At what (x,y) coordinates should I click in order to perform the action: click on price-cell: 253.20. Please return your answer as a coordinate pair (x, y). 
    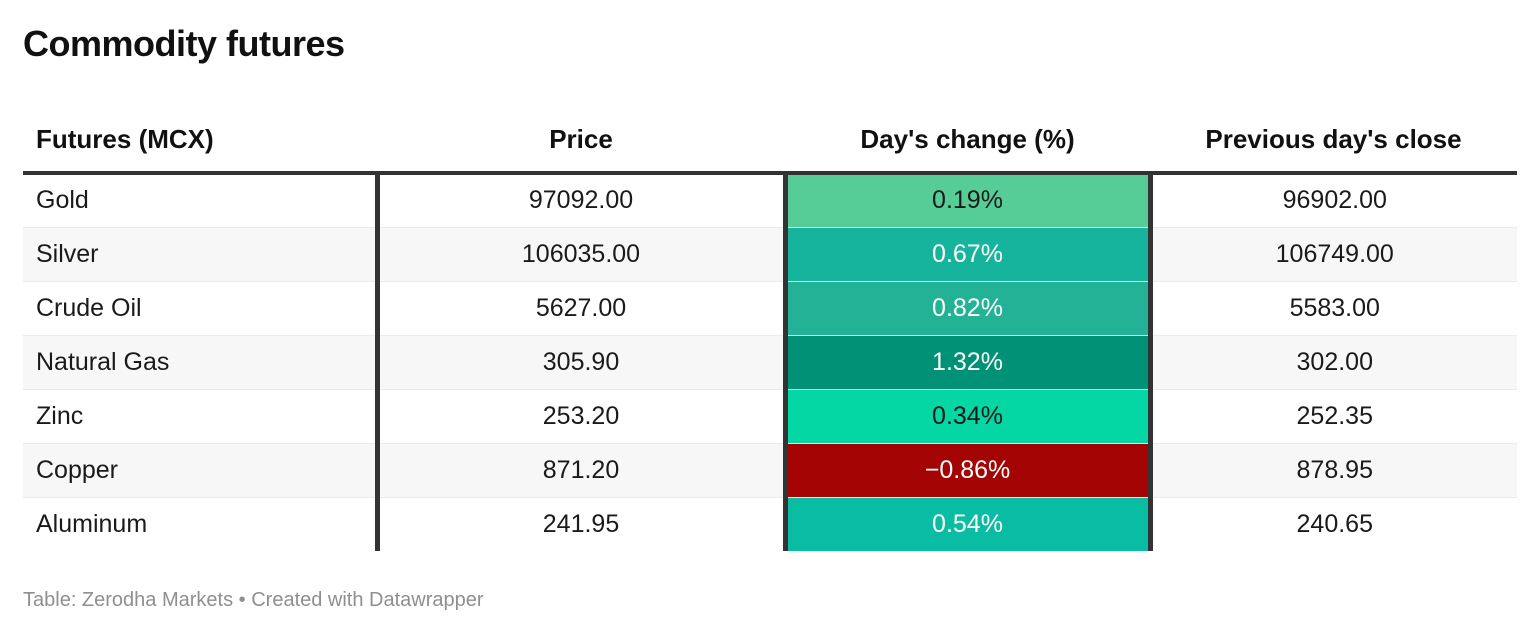
    Looking at the image, I should click on (581, 416).